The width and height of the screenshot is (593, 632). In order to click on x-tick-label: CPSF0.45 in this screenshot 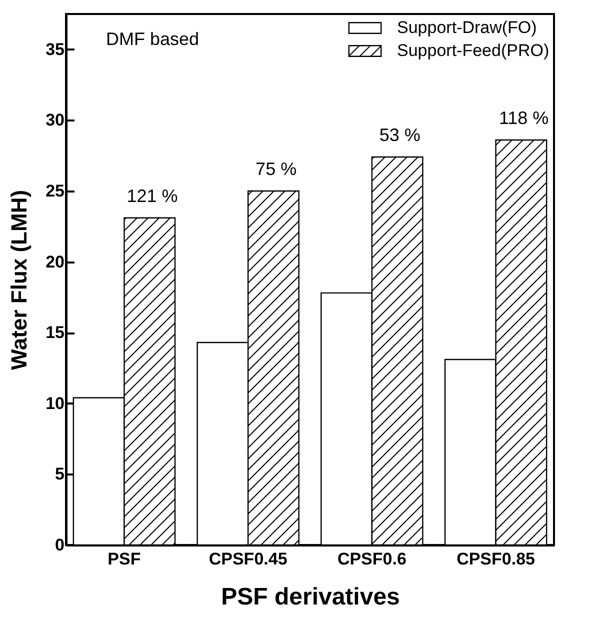, I will do `click(248, 559)`.